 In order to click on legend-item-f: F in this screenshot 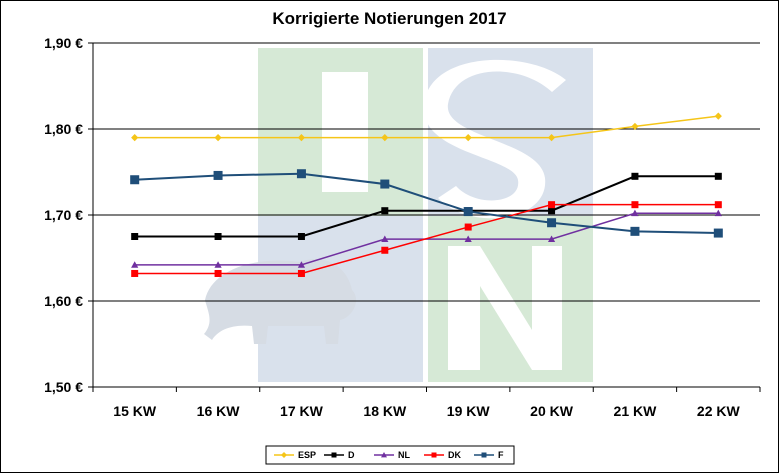, I will do `click(489, 455)`.